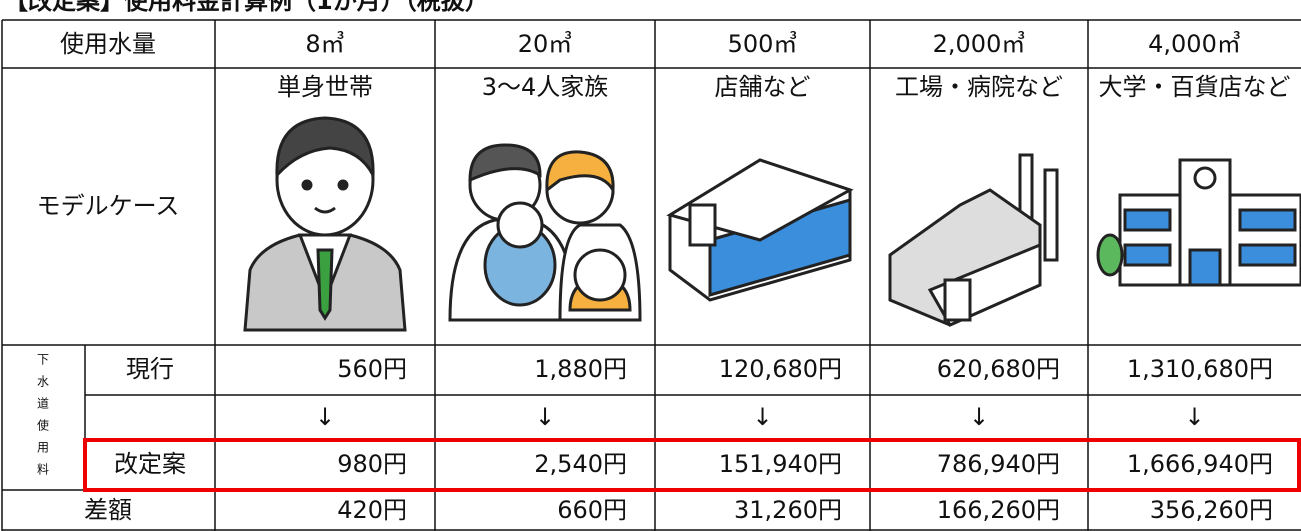 The height and width of the screenshot is (531, 1301). Describe the element at coordinates (1211, 510) in the screenshot. I see `difference-cell: 356,260円` at that location.